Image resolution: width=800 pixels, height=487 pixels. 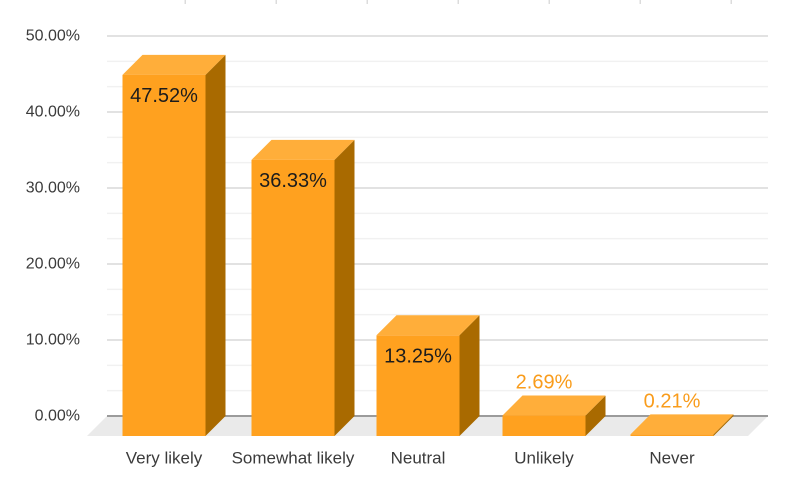 What do you see at coordinates (672, 458) in the screenshot?
I see `x-axis-label: Never` at bounding box center [672, 458].